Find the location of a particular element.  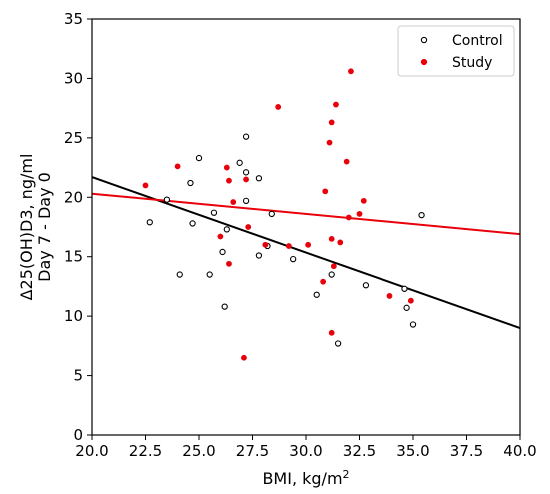

x-tick-label: 20.0 is located at coordinates (91, 451).